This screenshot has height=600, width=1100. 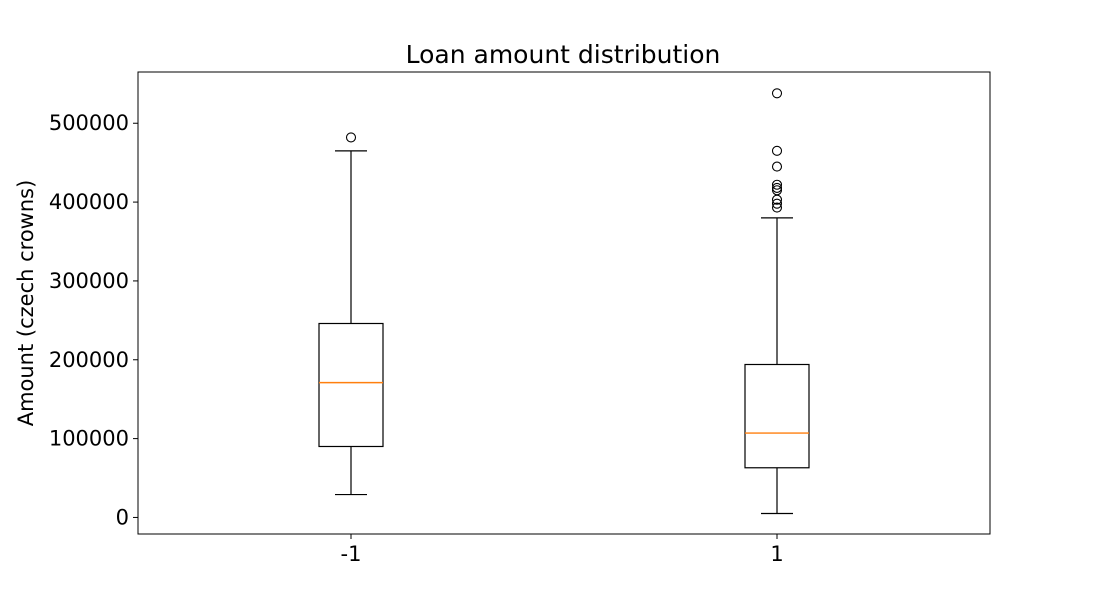 I want to click on x-tick-label: -1, so click(x=351, y=554).